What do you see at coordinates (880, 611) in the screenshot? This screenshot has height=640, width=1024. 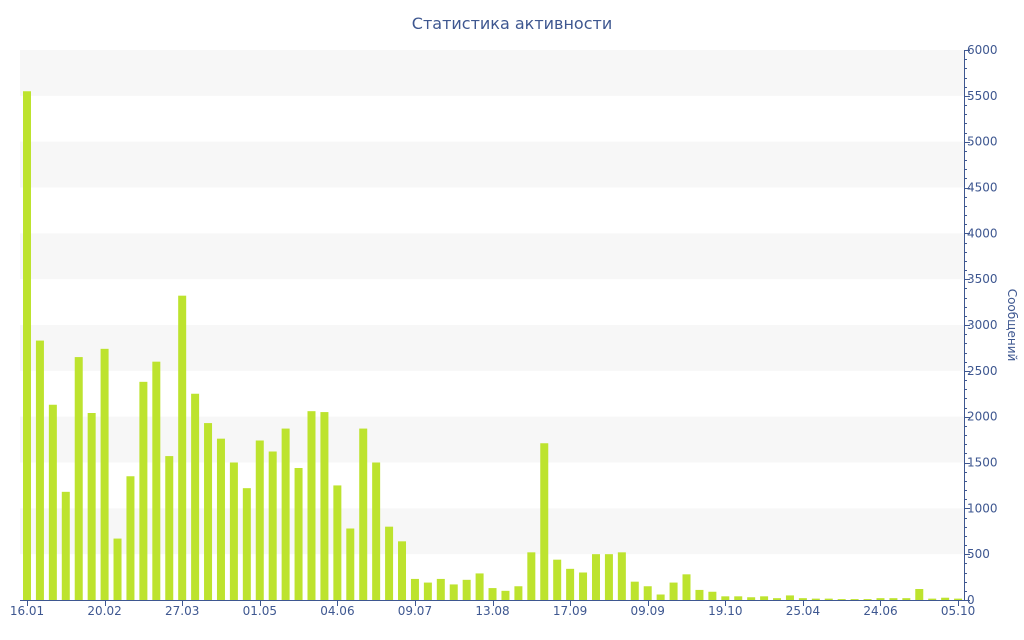 I see `x-tick-label: 24.06` at bounding box center [880, 611].